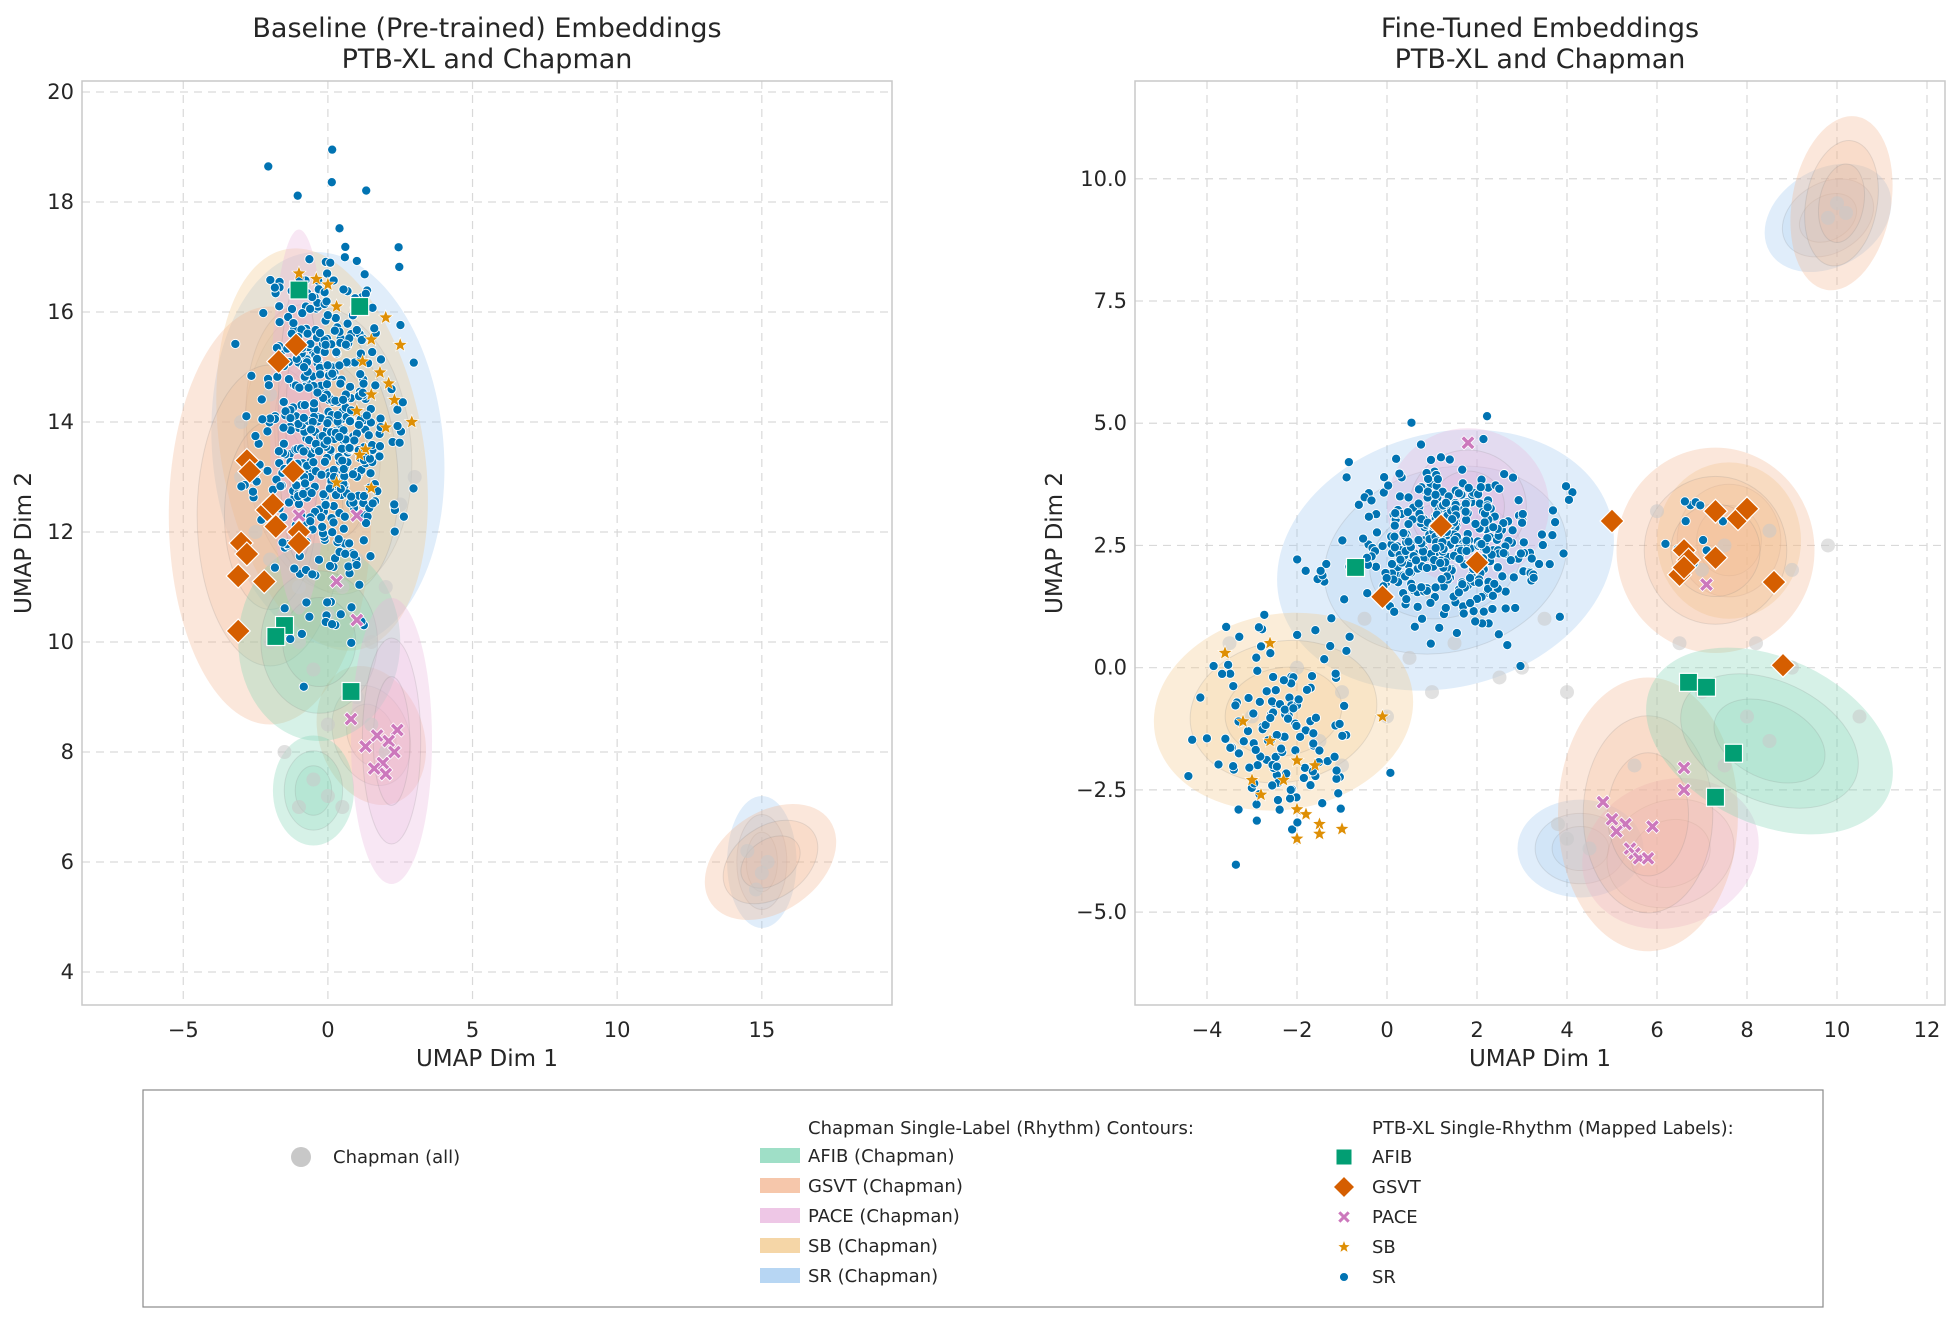 The image size is (1956, 1324). I want to click on x-tick-label: 2, so click(1476, 1030).